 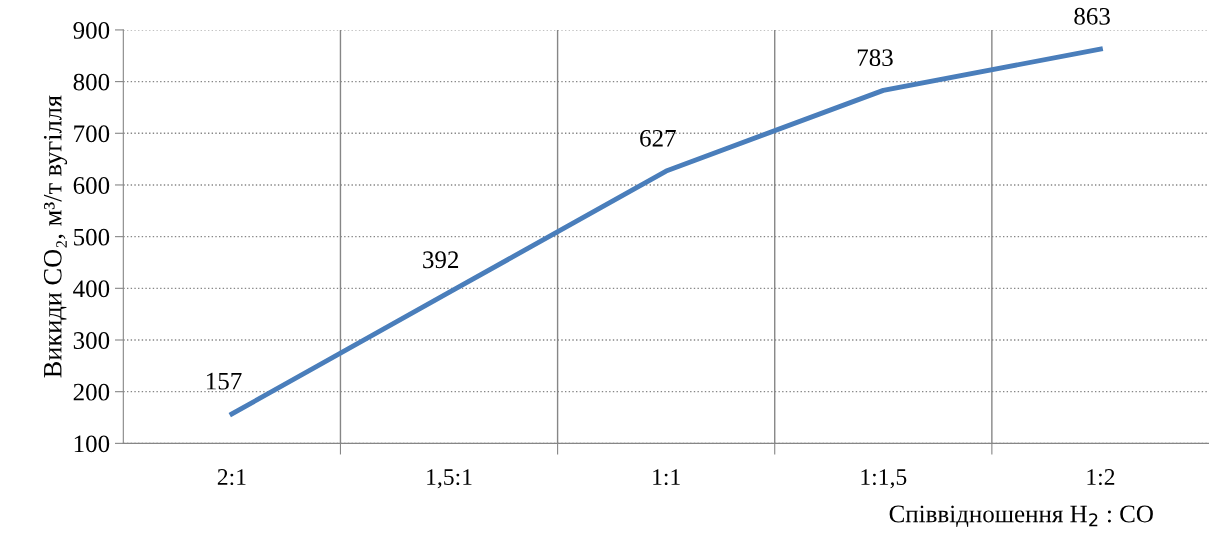 What do you see at coordinates (666, 477) in the screenshot?
I see `x-tick-label: 1:1` at bounding box center [666, 477].